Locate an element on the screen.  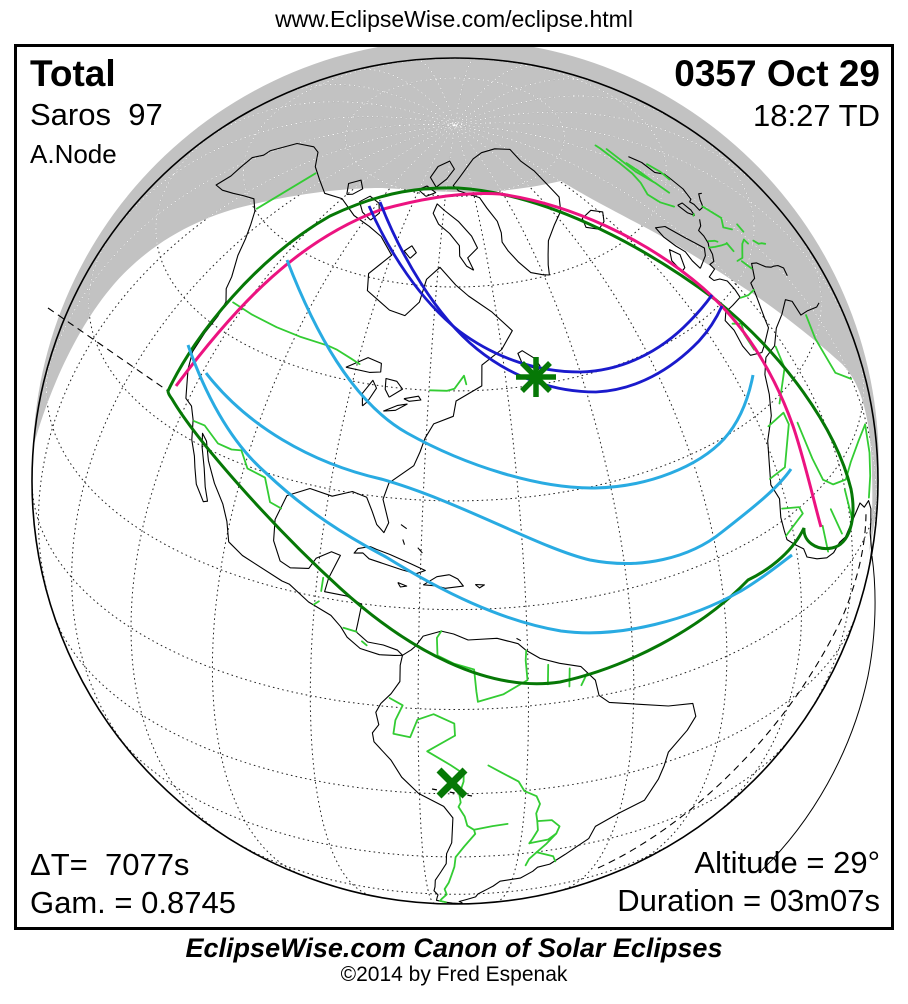
total-path-south-limit is located at coordinates (551, 297).